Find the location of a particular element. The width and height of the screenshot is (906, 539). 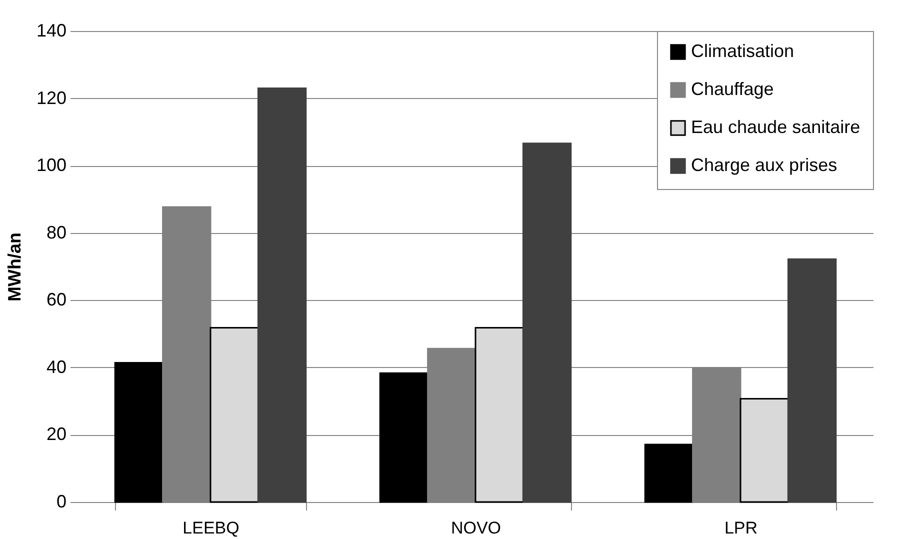

x-tick-label: LEEBQ is located at coordinates (211, 528).